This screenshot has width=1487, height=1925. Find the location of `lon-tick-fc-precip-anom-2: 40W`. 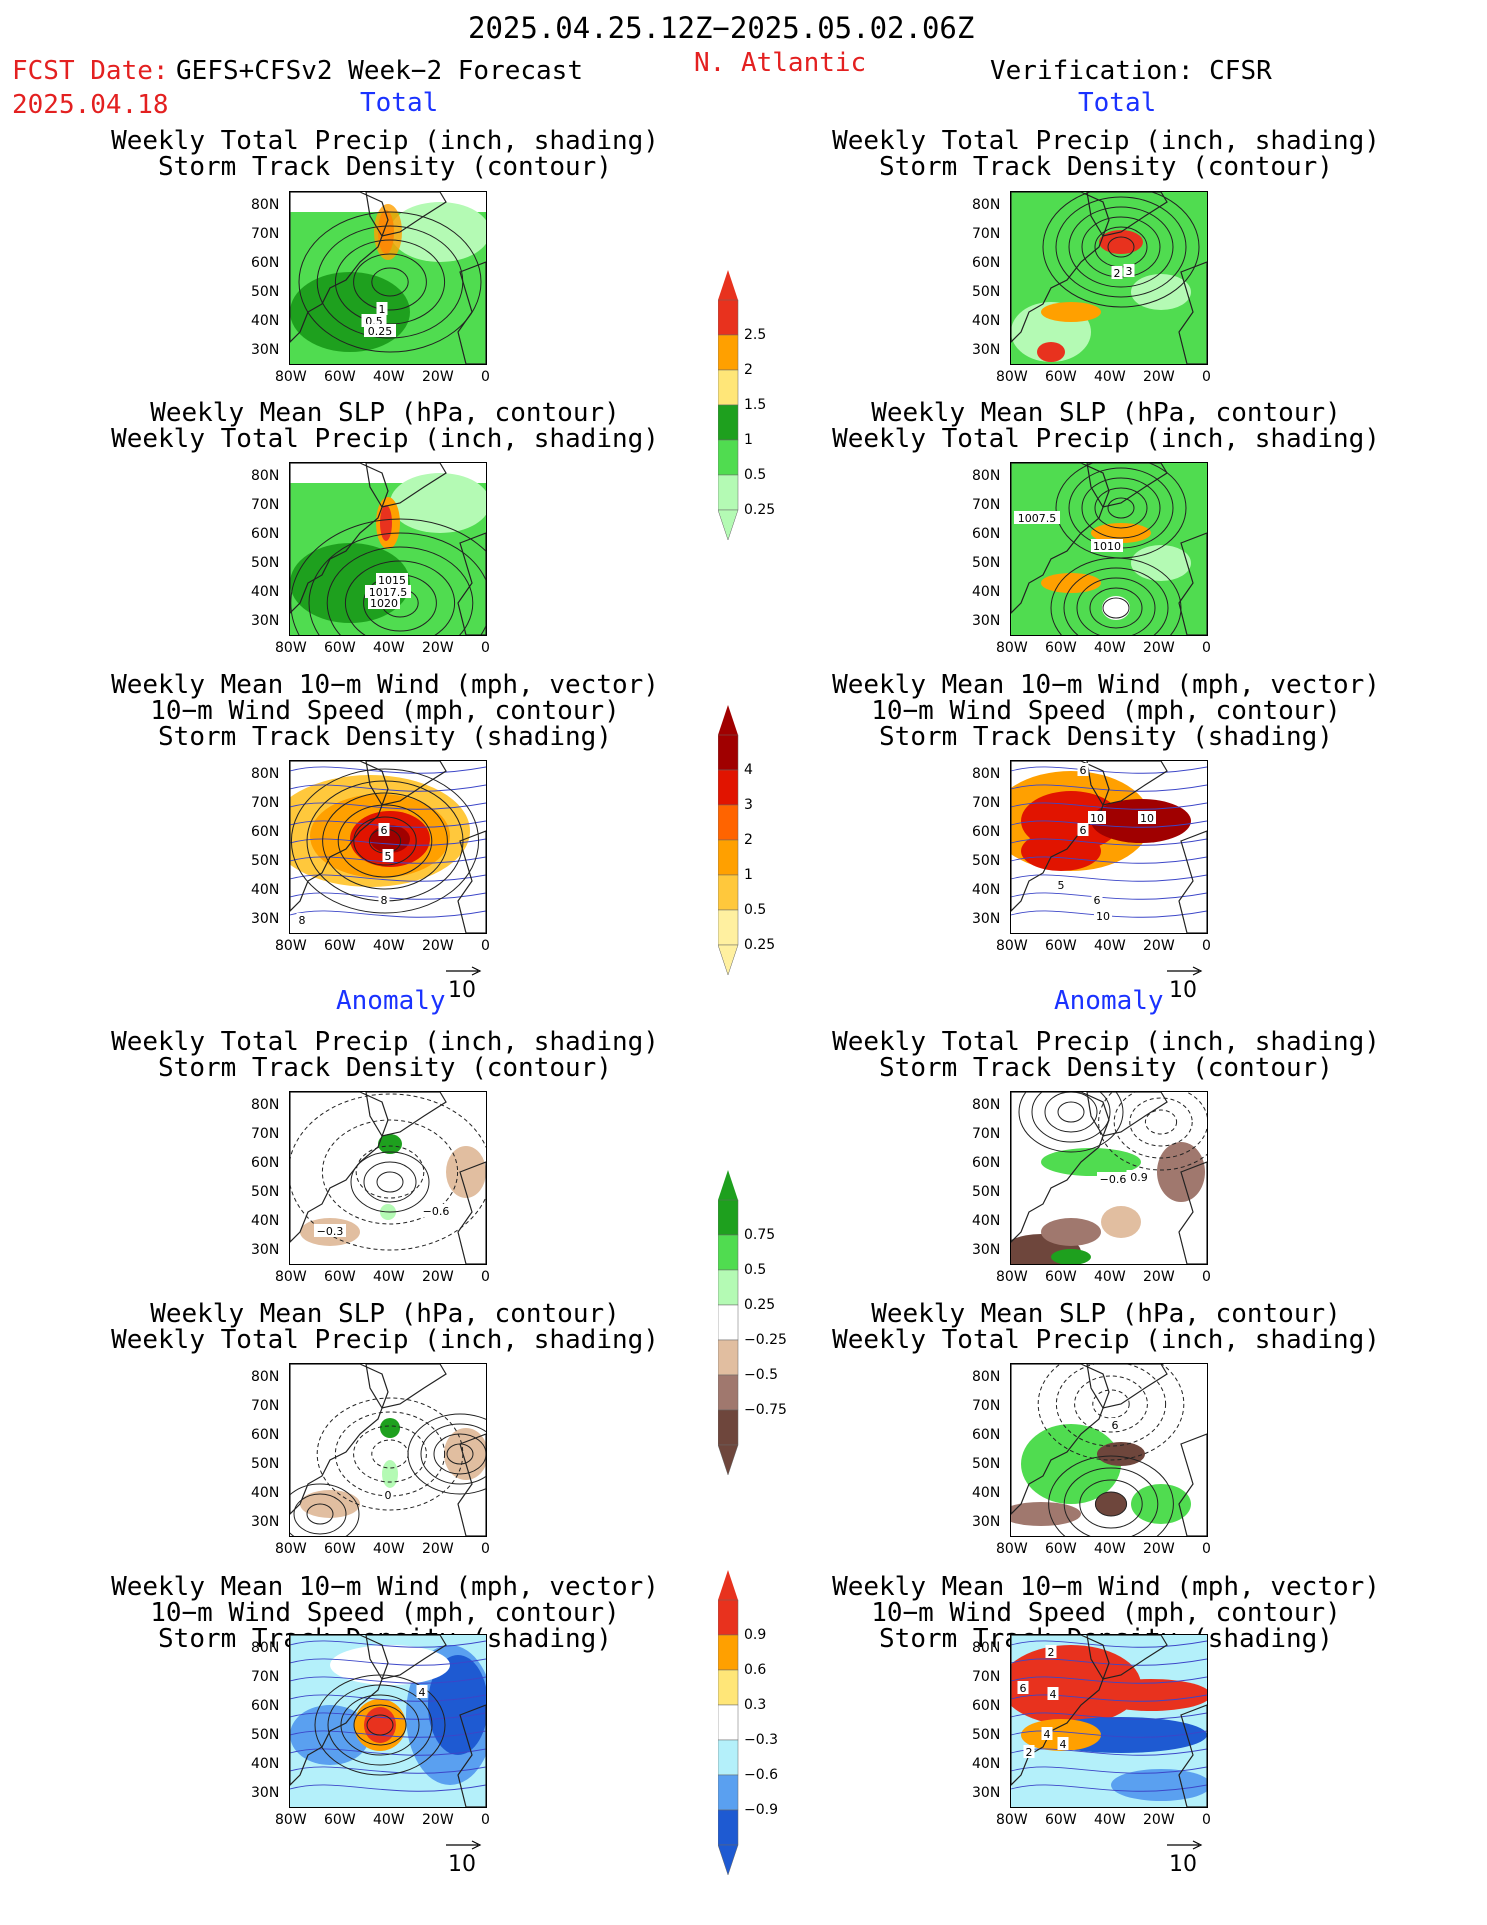

lon-tick-fc-precip-anom-2: 40W is located at coordinates (389, 1277).